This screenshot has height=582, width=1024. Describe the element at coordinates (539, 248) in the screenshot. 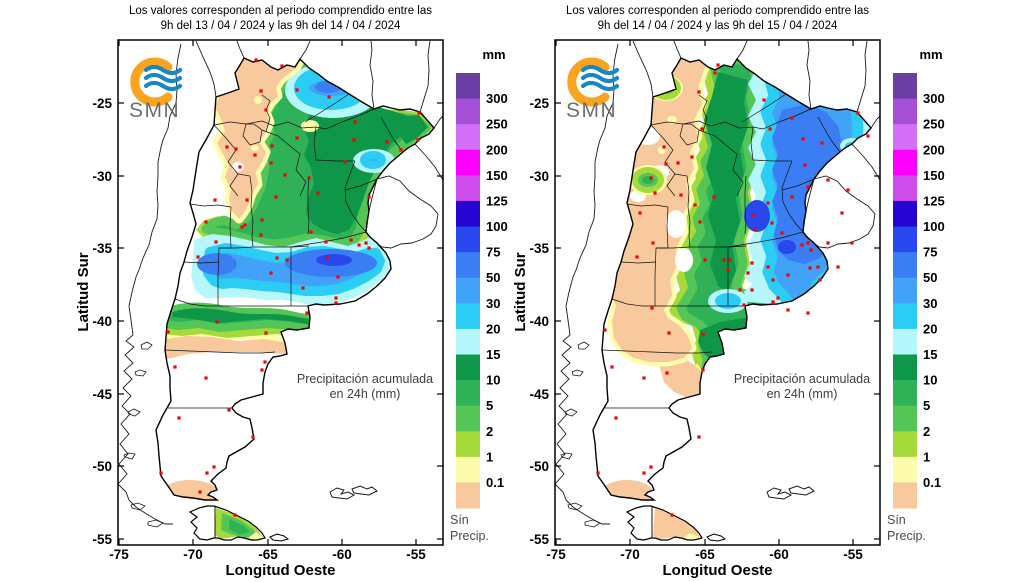

I see `svg-text: -35` at that location.